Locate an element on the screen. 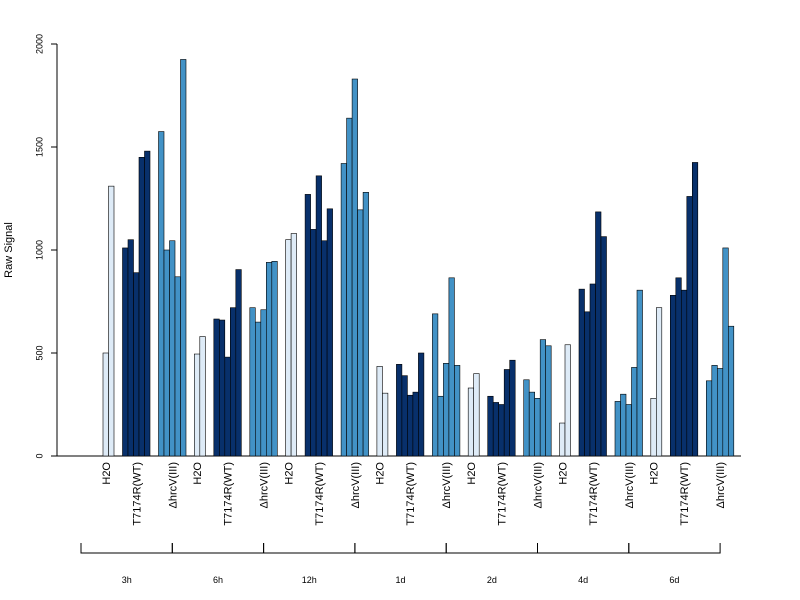 Image resolution: width=800 pixels, height=600 pixels. timepoint-brackets: 3h 6h 12h 1d 2d 4d 6d is located at coordinates (400, 564).